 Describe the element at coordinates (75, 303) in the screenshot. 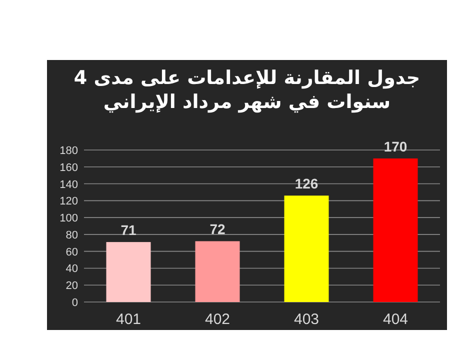

I see `y-tick-label: 0` at that location.